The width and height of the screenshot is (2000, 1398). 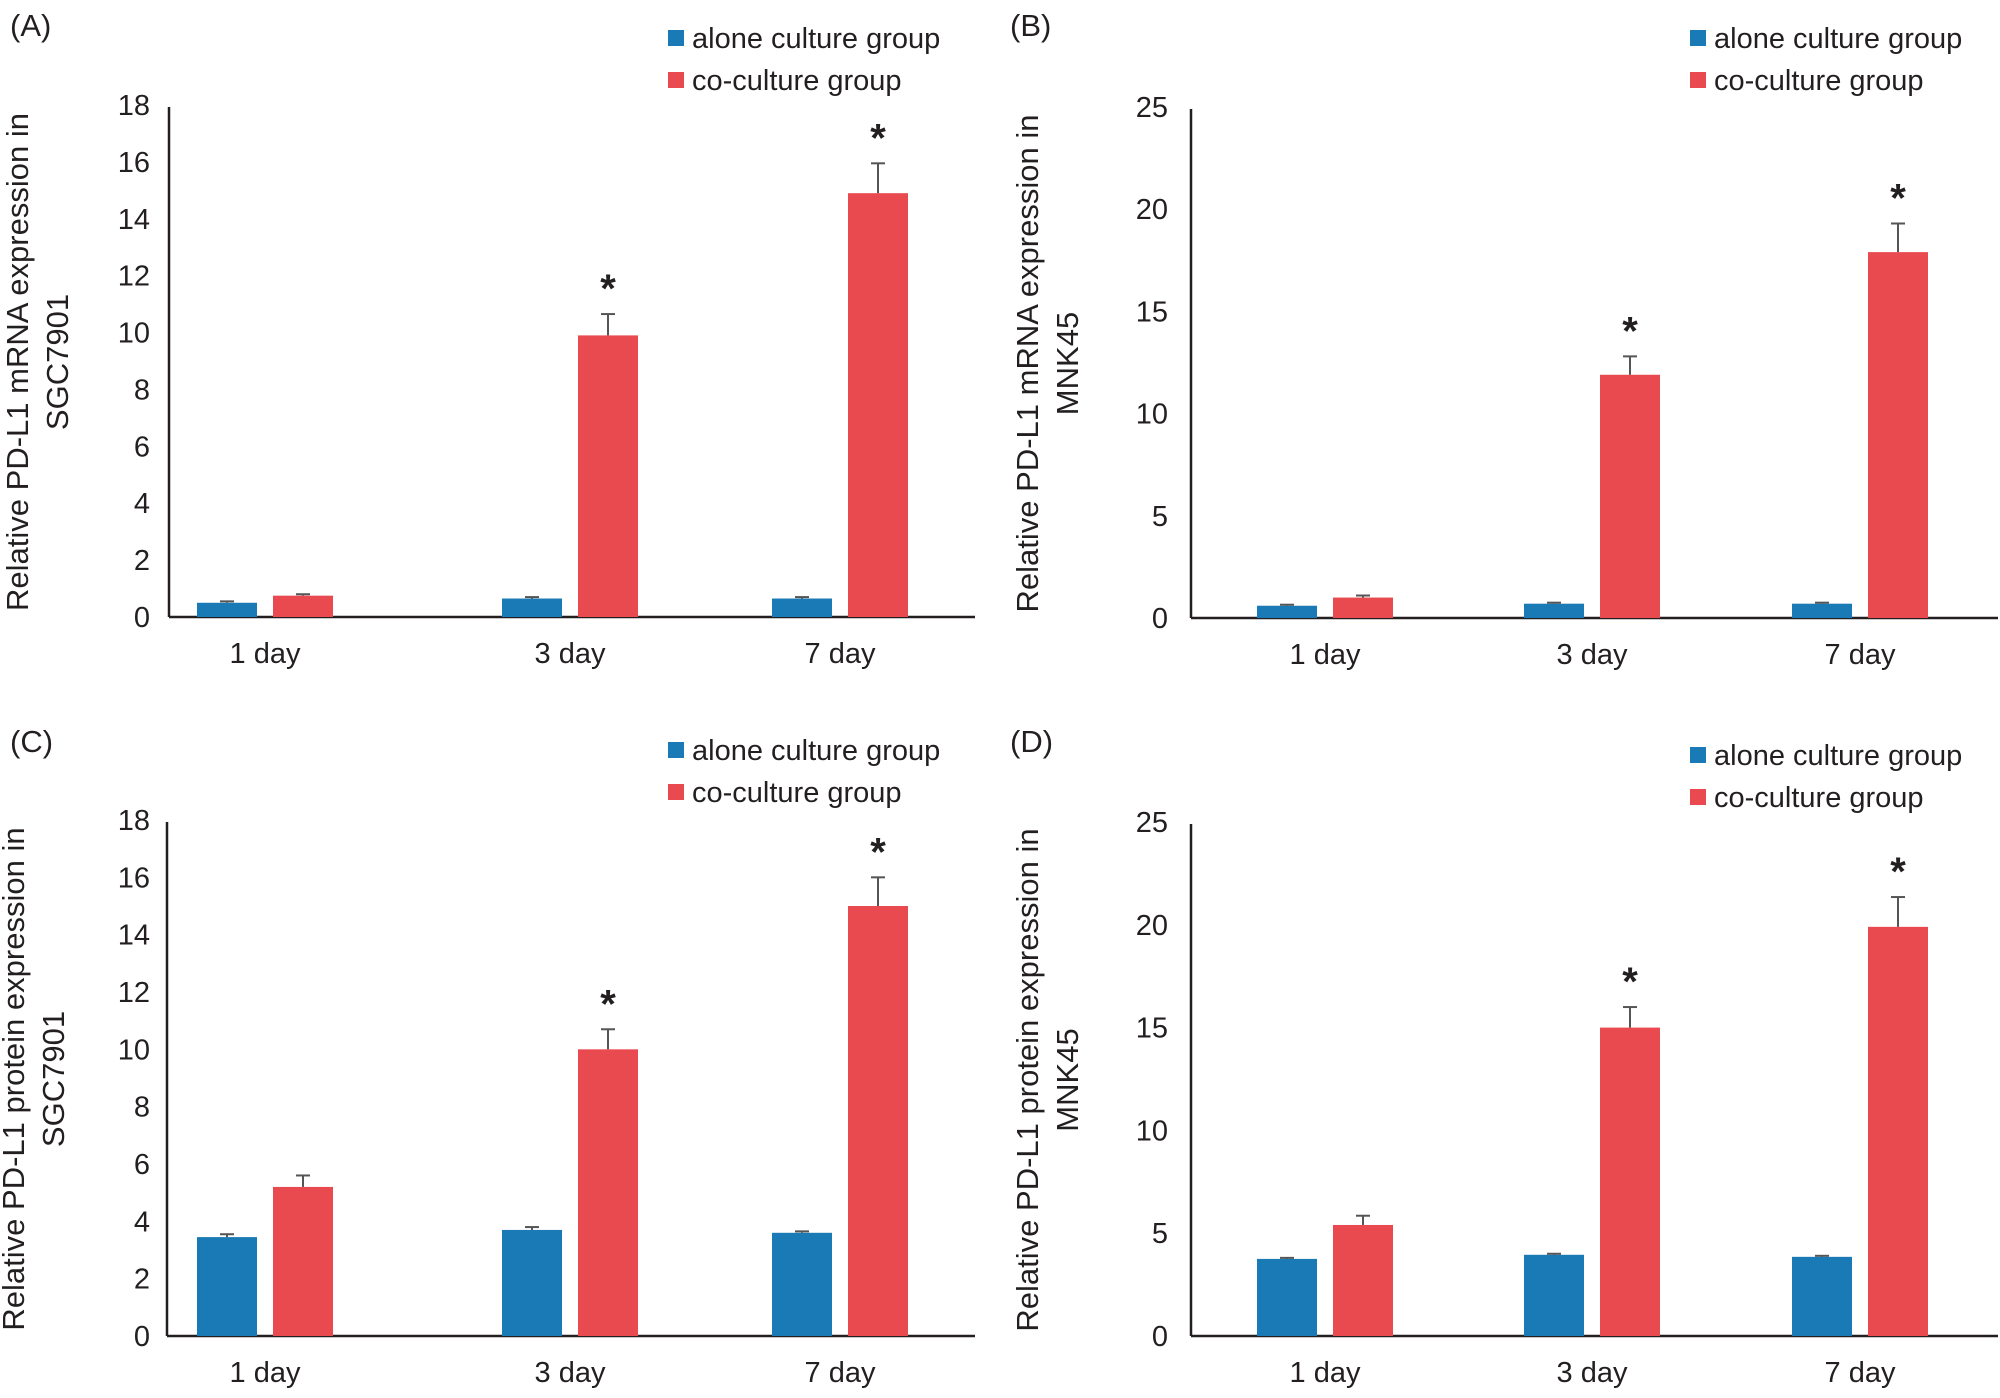 I want to click on panel-label: (A), so click(x=30, y=25).